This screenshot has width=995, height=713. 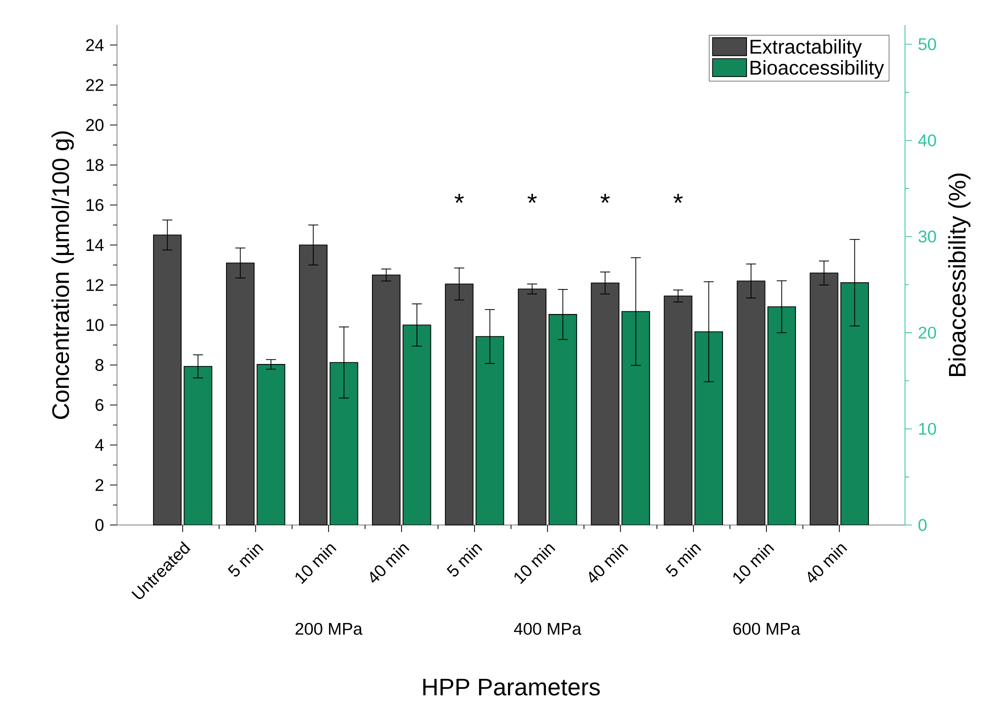 What do you see at coordinates (95, 45) in the screenshot?
I see `y-tick-label: 24` at bounding box center [95, 45].